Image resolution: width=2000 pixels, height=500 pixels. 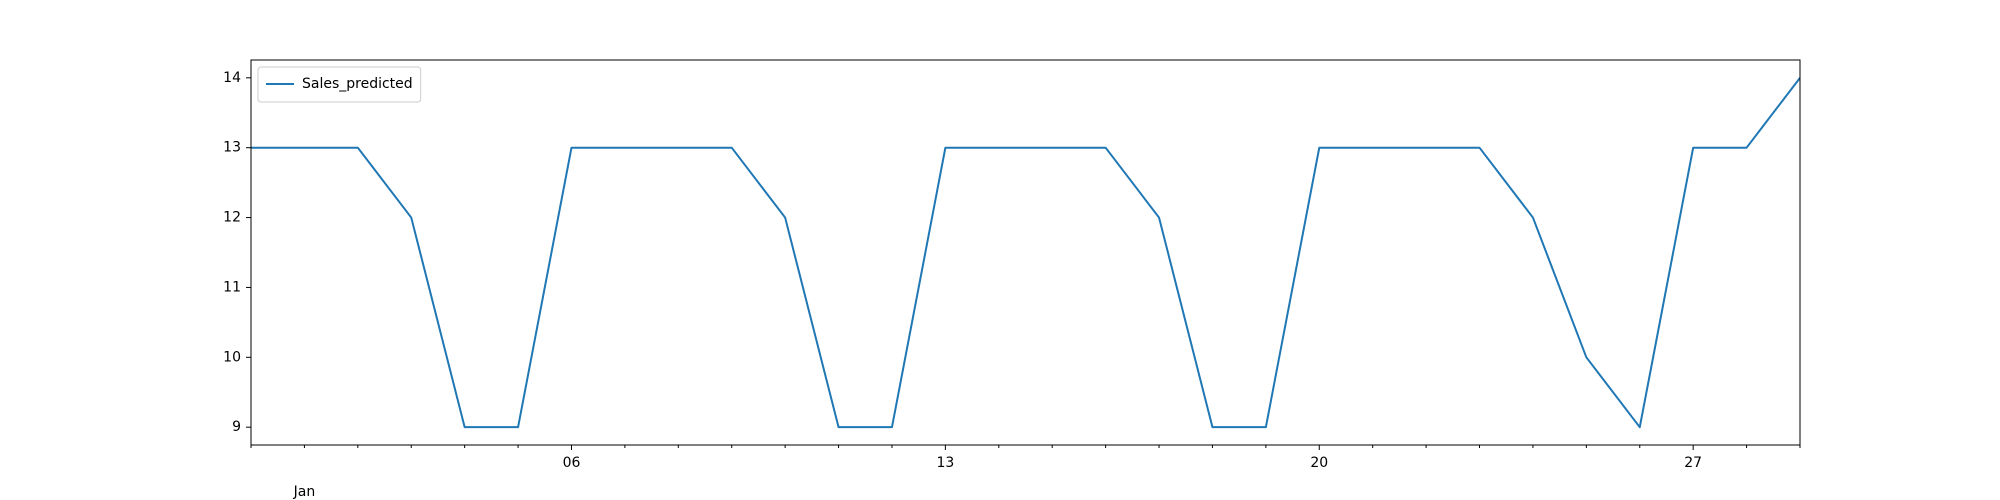 I want to click on x-tick-label: 27, so click(x=1693, y=463).